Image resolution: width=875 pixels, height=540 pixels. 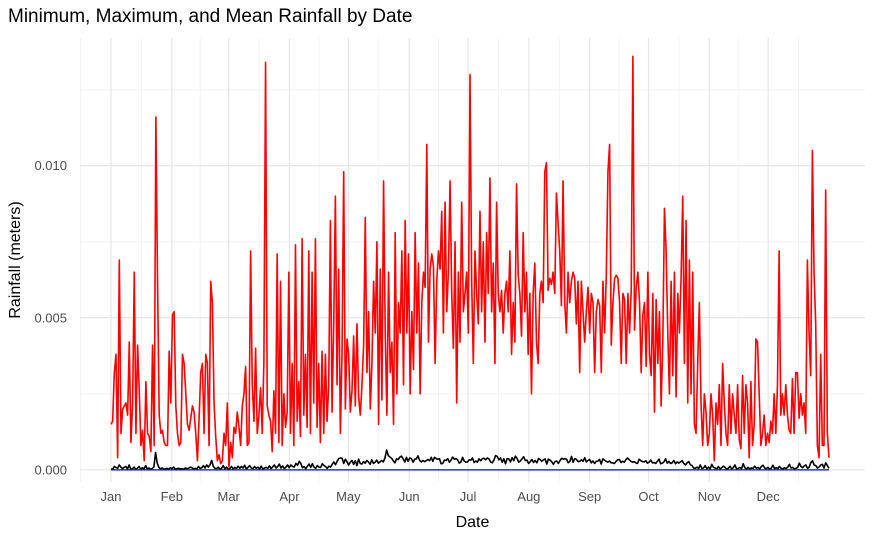 What do you see at coordinates (111, 496) in the screenshot?
I see `x-tick-label: Jan` at bounding box center [111, 496].